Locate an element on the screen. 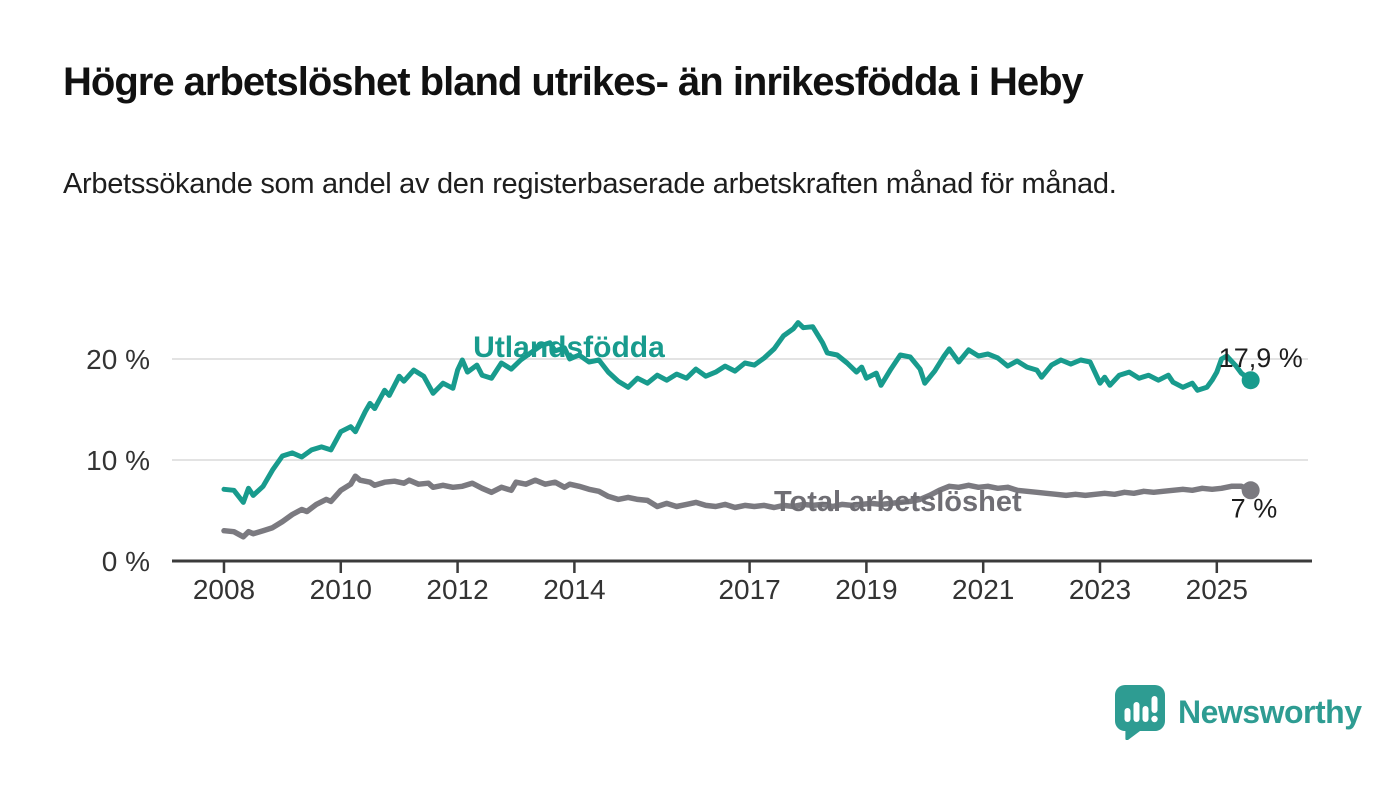 This screenshot has width=1400, height=794. newsworthy-brand-name: Newsworthy is located at coordinates (1270, 712).